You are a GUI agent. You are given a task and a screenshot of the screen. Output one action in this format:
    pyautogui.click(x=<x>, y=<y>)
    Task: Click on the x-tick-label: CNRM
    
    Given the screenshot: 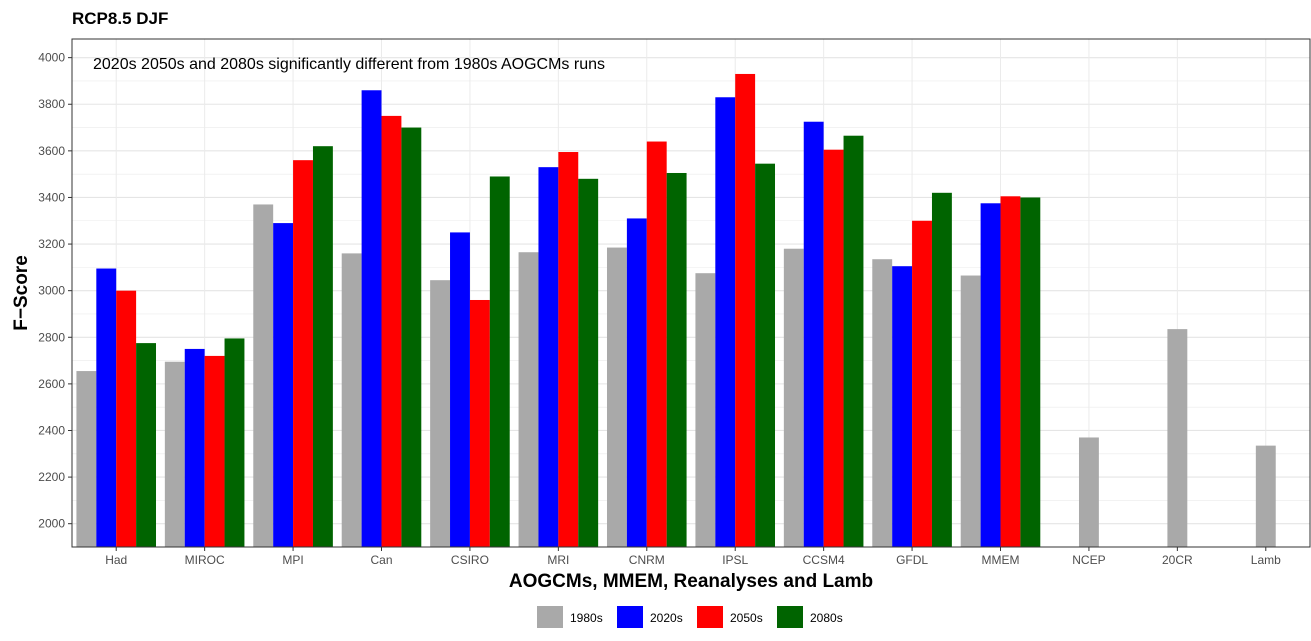 What is the action you would take?
    pyautogui.click(x=647, y=560)
    